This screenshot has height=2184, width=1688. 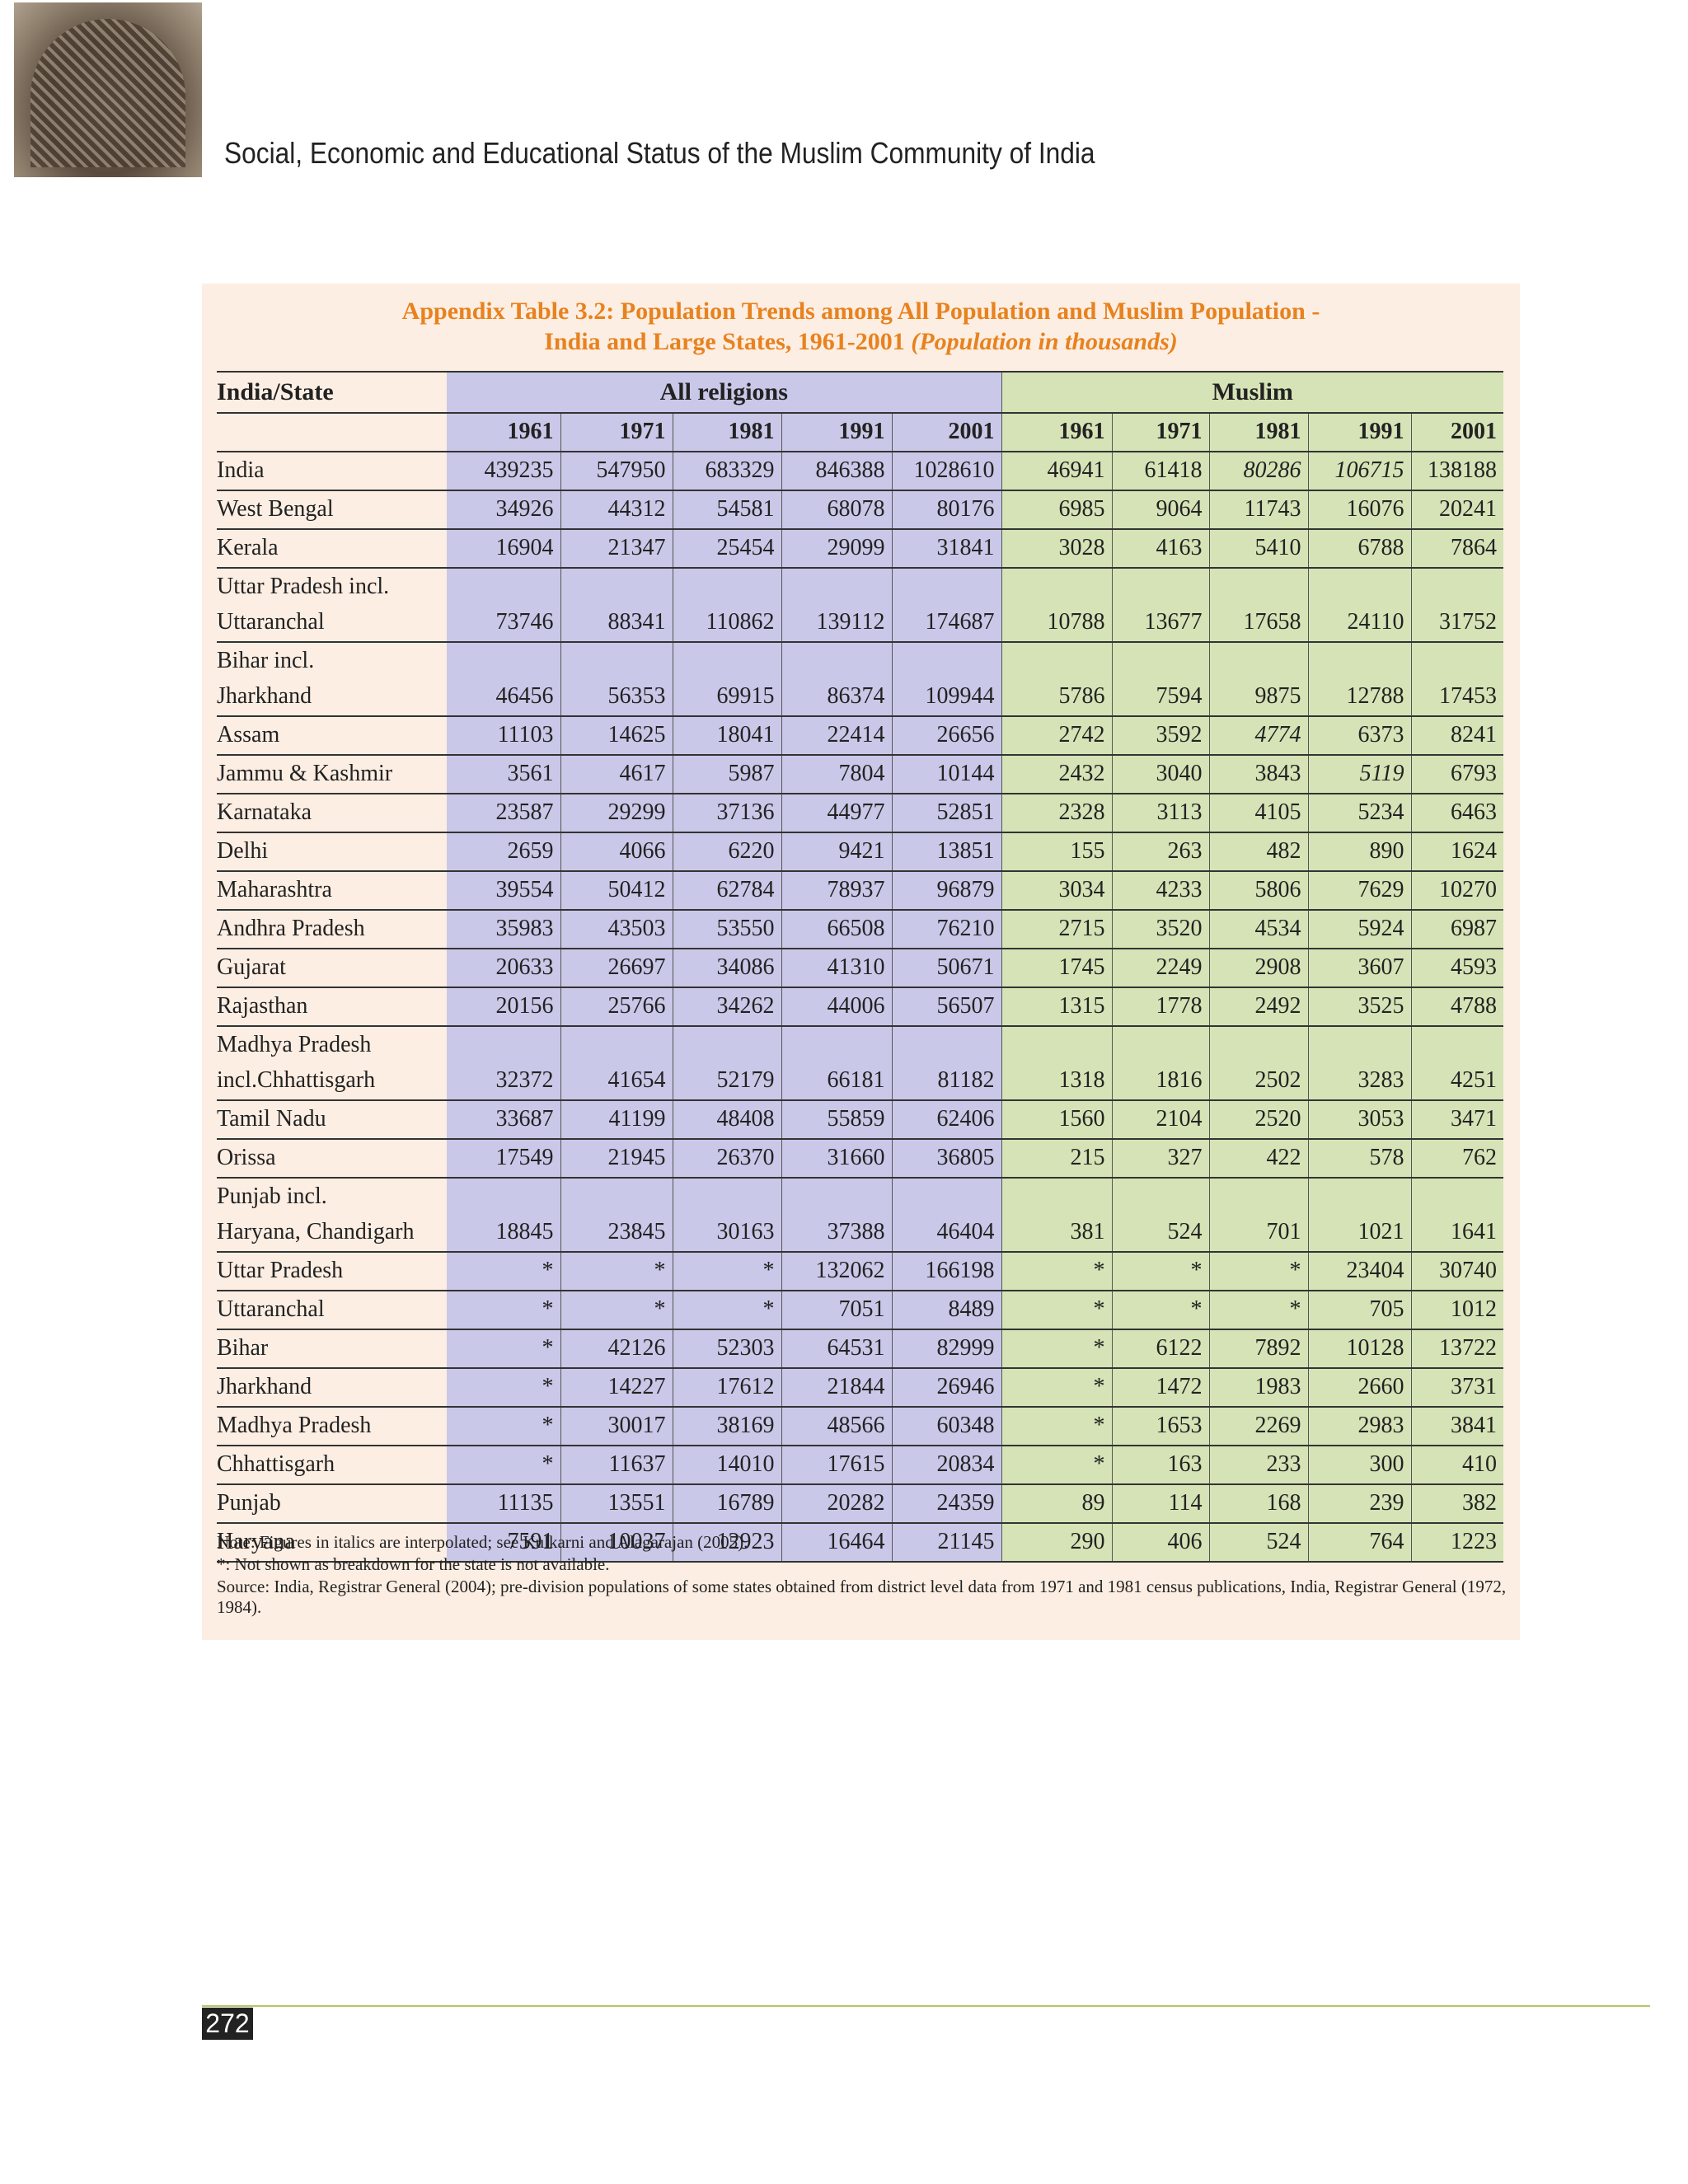 I want to click on value-cell: 30740, so click(x=1457, y=1271).